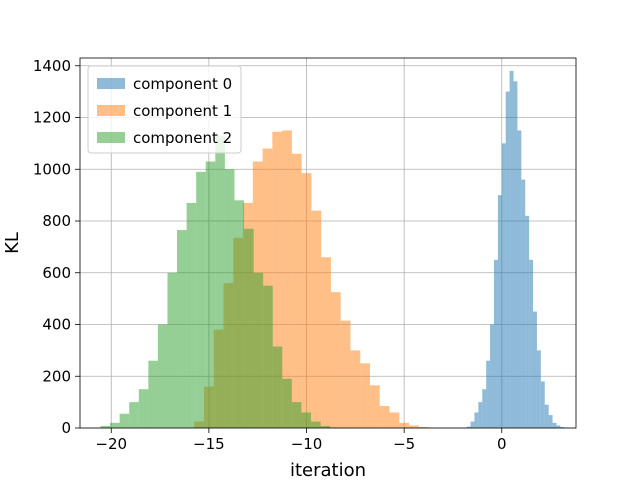 Image resolution: width=640 pixels, height=480 pixels. I want to click on y-tick-label: 1000, so click(52, 169).